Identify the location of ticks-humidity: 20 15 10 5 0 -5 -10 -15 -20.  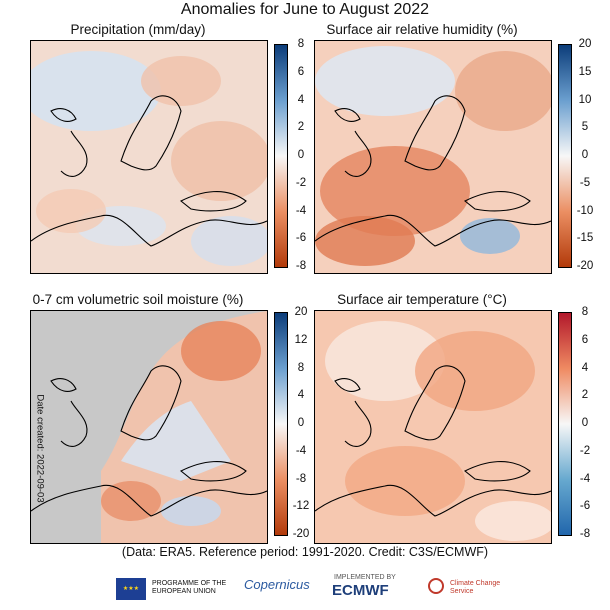
(587, 155).